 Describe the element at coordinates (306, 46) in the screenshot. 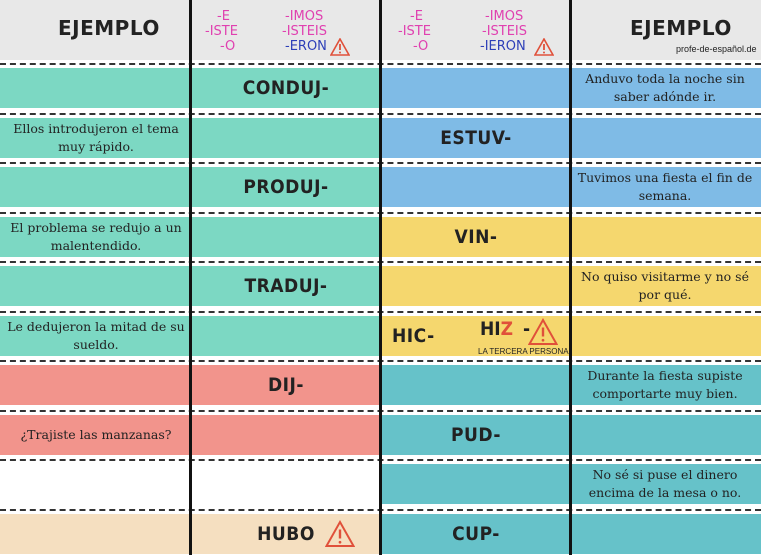

I see `ending-eron: -ERON` at that location.